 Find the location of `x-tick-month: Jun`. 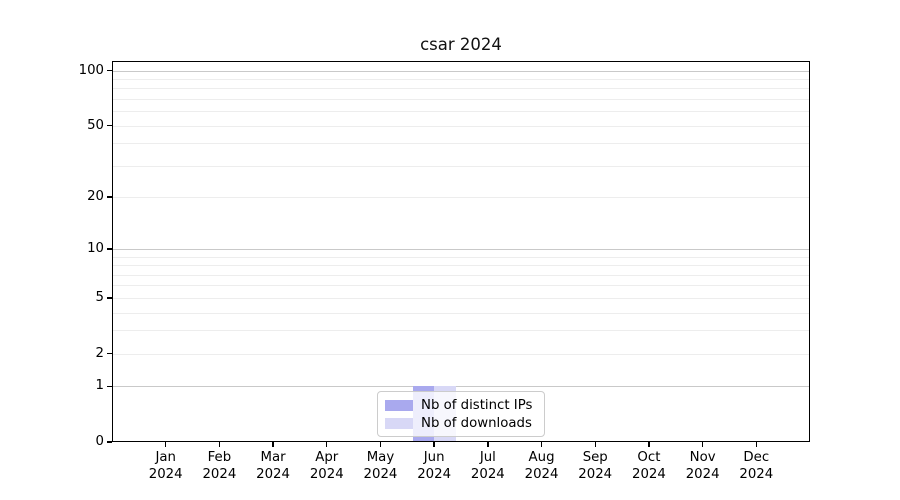

x-tick-month: Jun is located at coordinates (434, 457).